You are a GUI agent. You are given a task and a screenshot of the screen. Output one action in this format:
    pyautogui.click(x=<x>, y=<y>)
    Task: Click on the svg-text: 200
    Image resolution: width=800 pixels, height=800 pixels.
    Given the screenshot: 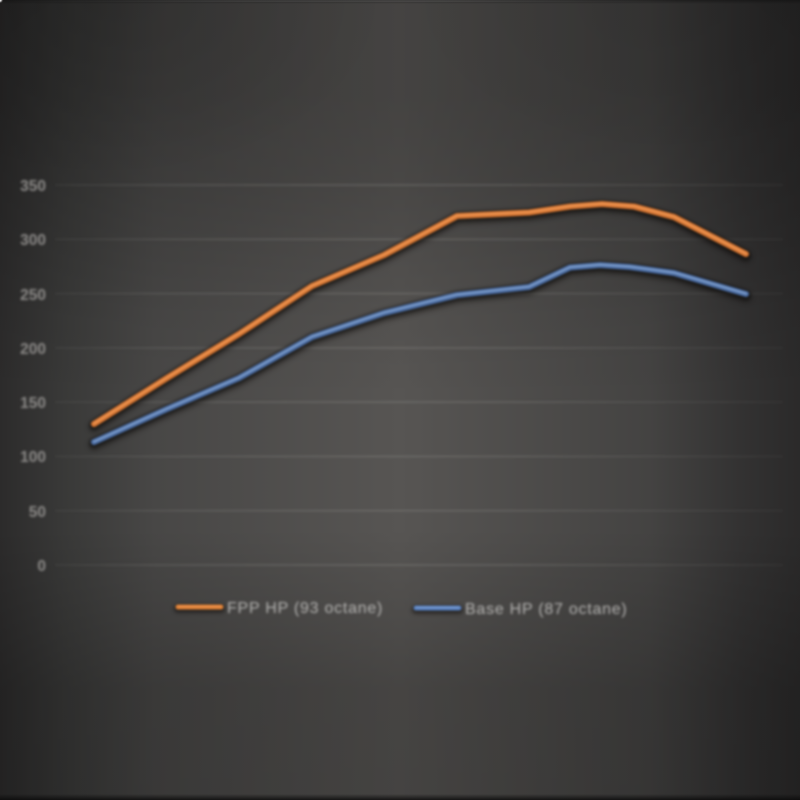 What is the action you would take?
    pyautogui.click(x=33, y=349)
    